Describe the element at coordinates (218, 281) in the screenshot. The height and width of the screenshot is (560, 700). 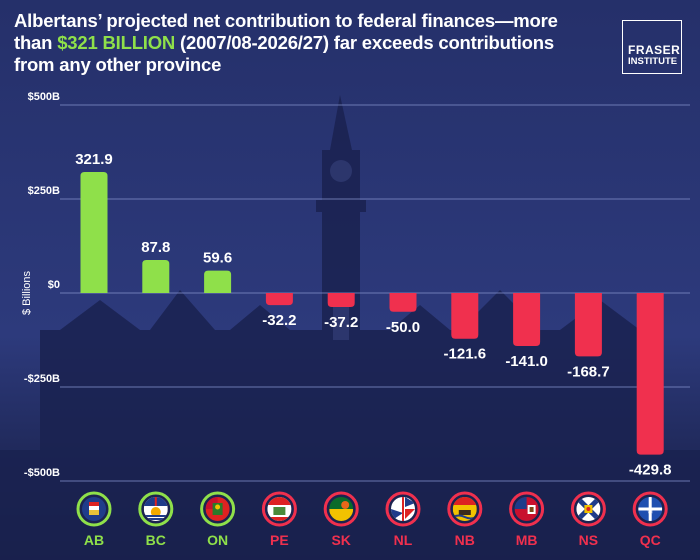
I see `bar-on` at that location.